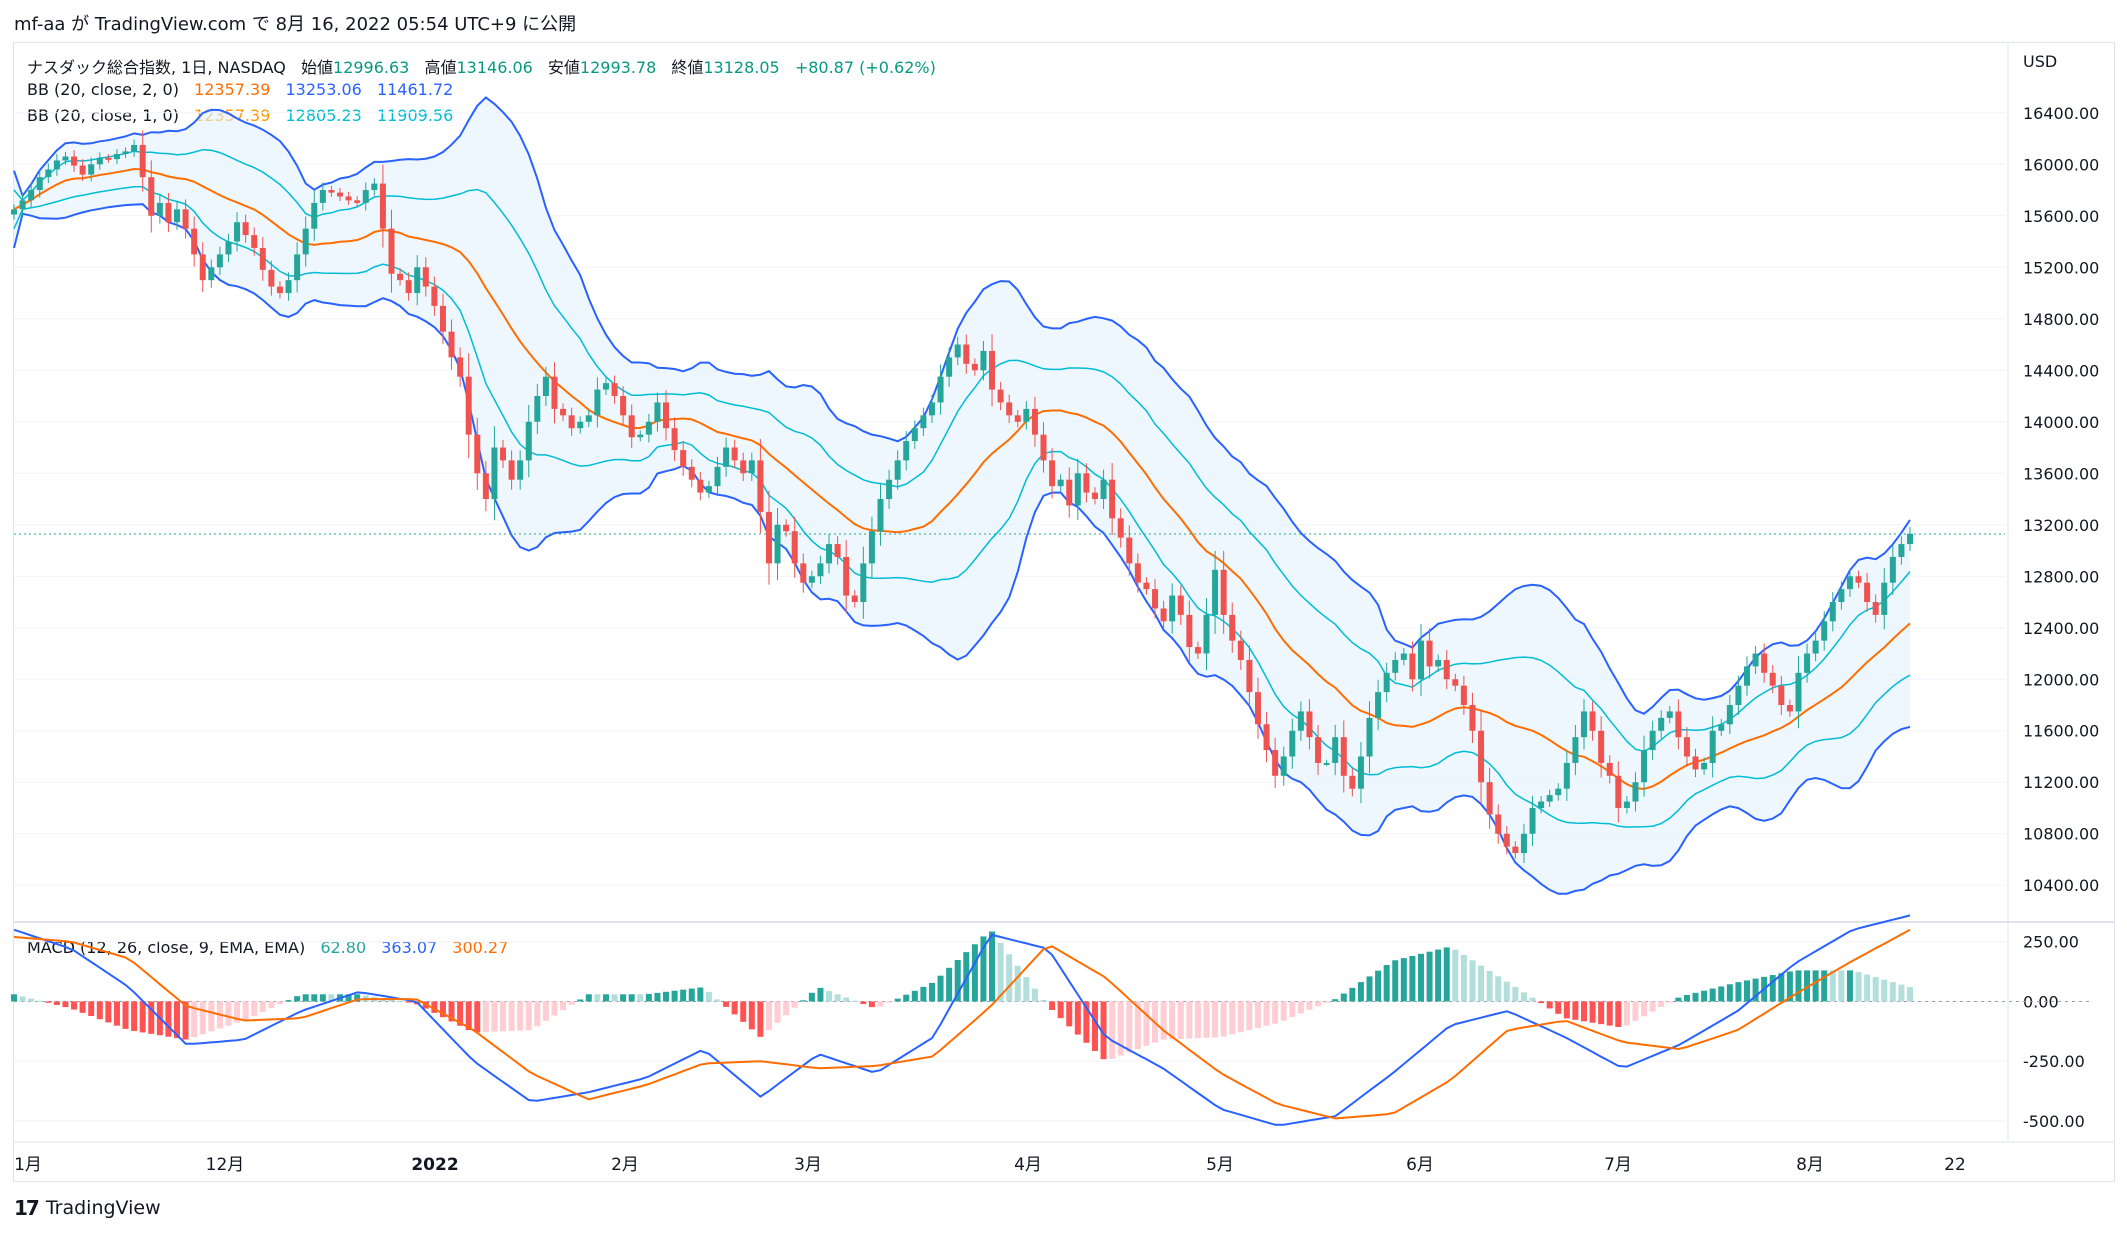 The height and width of the screenshot is (1234, 2127). I want to click on price-tick-label: 15200.00, so click(2061, 267).